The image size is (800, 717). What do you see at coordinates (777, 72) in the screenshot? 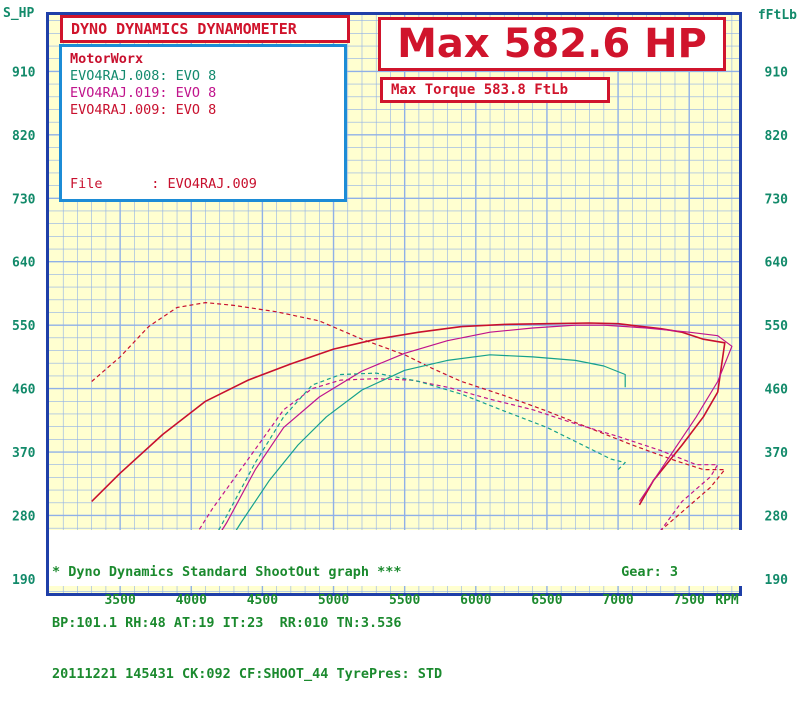
I see `y-tick-right: 910` at bounding box center [777, 72].